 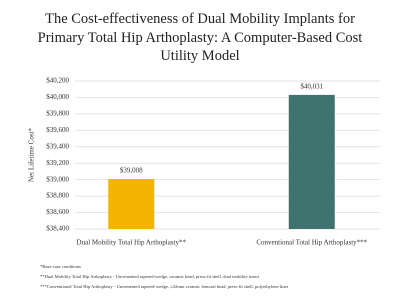 I want to click on value-label: $39,008, so click(x=131, y=171).